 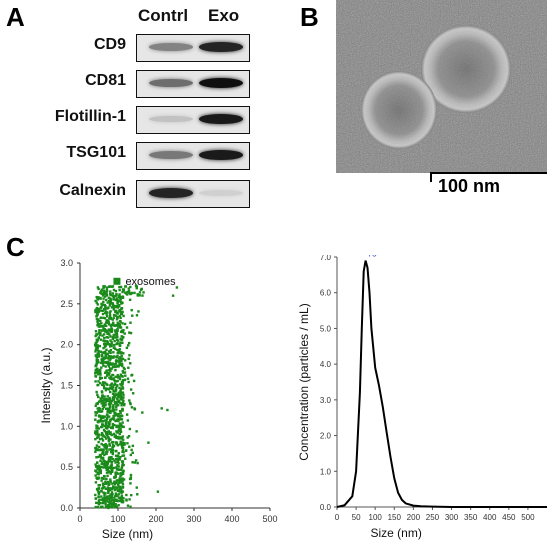 What do you see at coordinates (171, 83) in the screenshot?
I see `wb-band-contrl` at bounding box center [171, 83].